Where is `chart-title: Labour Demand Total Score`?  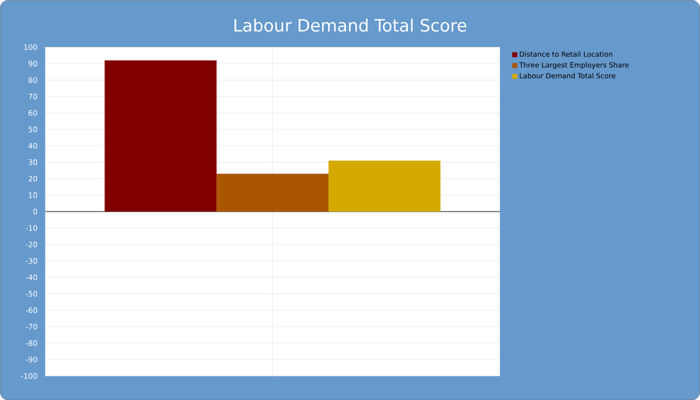
chart-title: Labour Demand Total Score is located at coordinates (350, 25).